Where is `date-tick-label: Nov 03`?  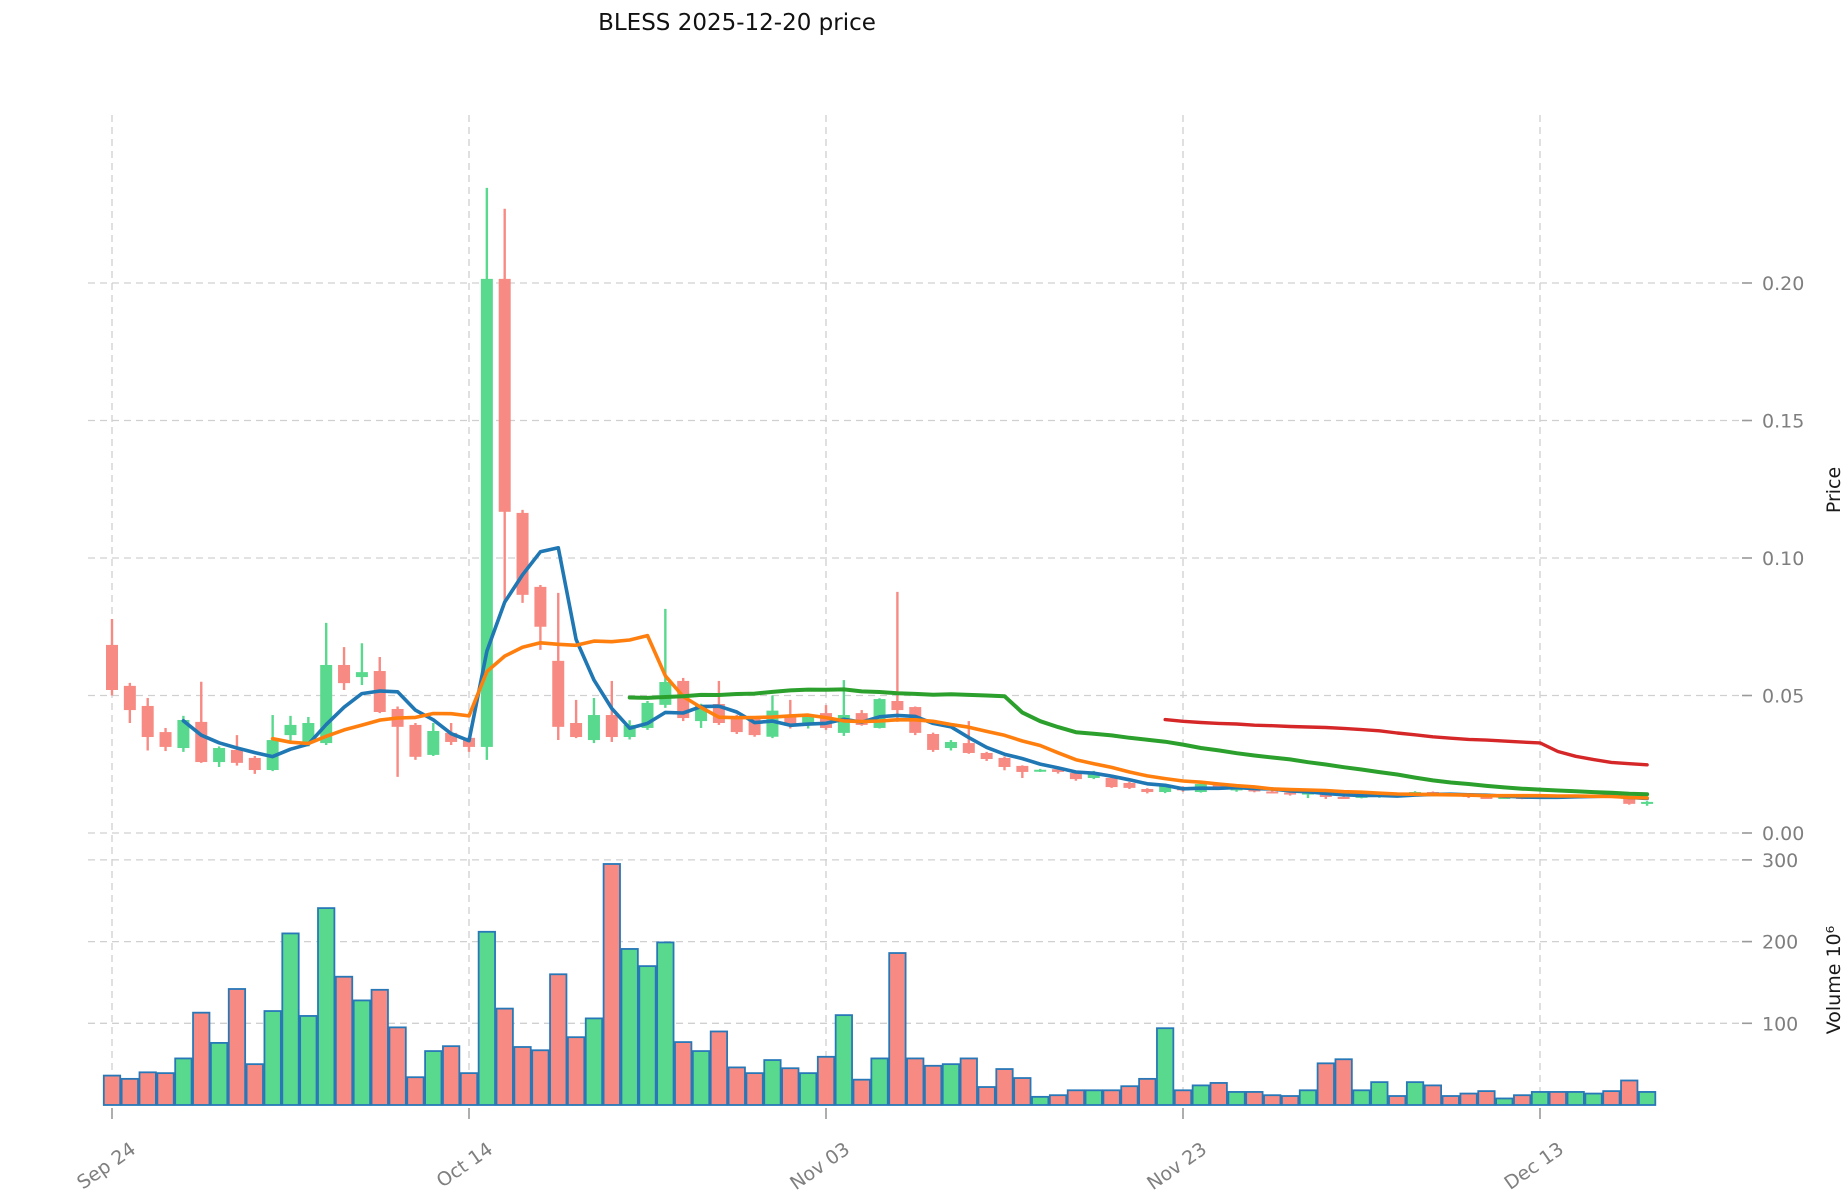
date-tick-label: Nov 03 is located at coordinates (820, 1166).